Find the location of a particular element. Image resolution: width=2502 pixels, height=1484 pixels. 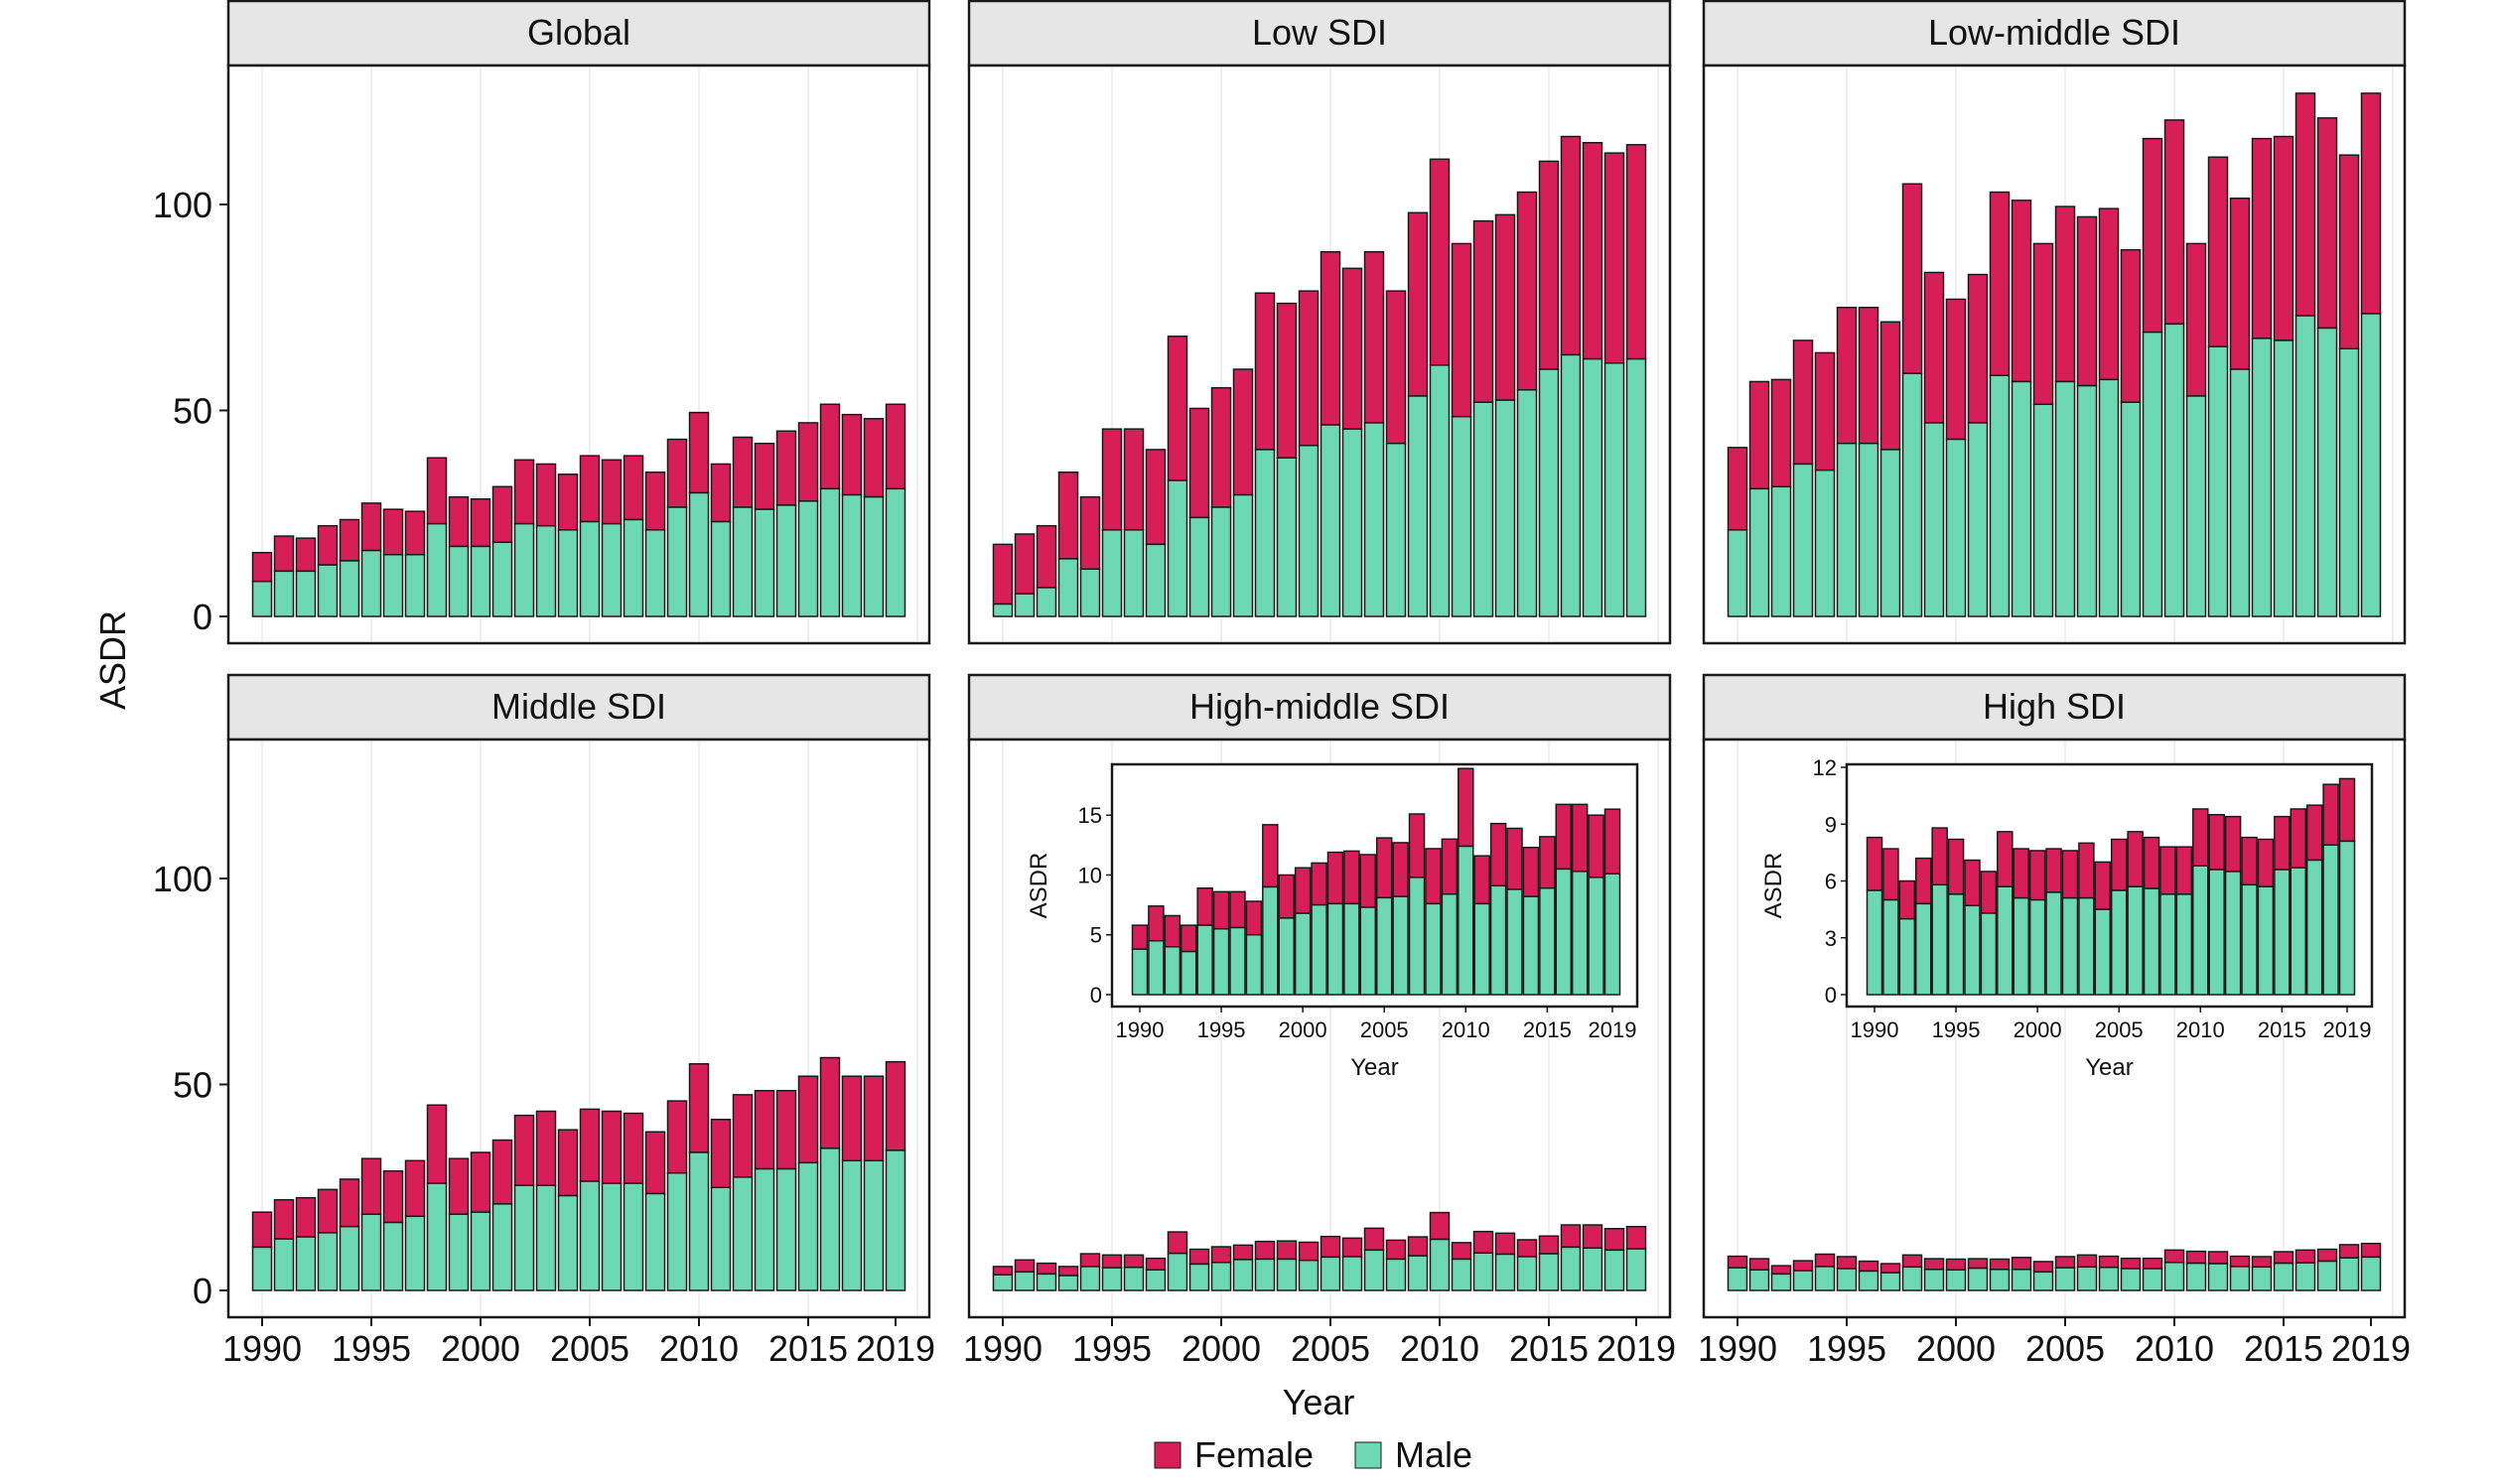

high-middle-sdi-male-bar-2001 is located at coordinates (1243, 1275).